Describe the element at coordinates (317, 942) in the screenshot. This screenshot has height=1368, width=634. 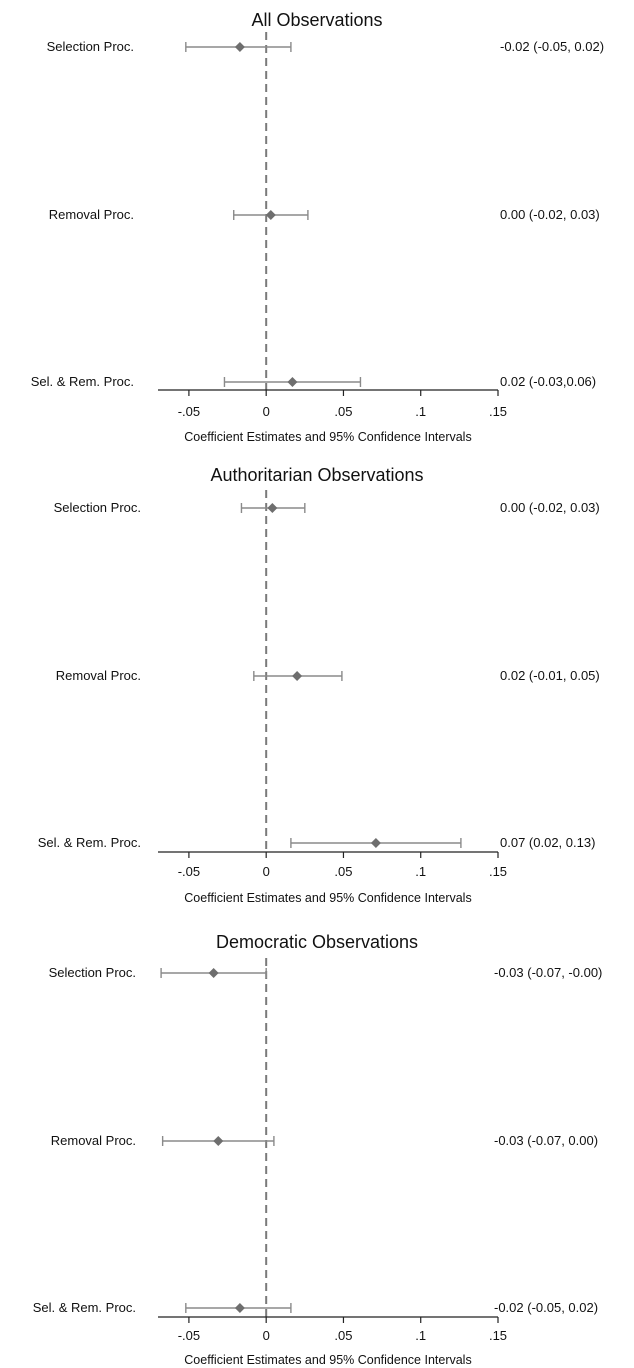
I see `panel-title: Democratic Observations` at that location.